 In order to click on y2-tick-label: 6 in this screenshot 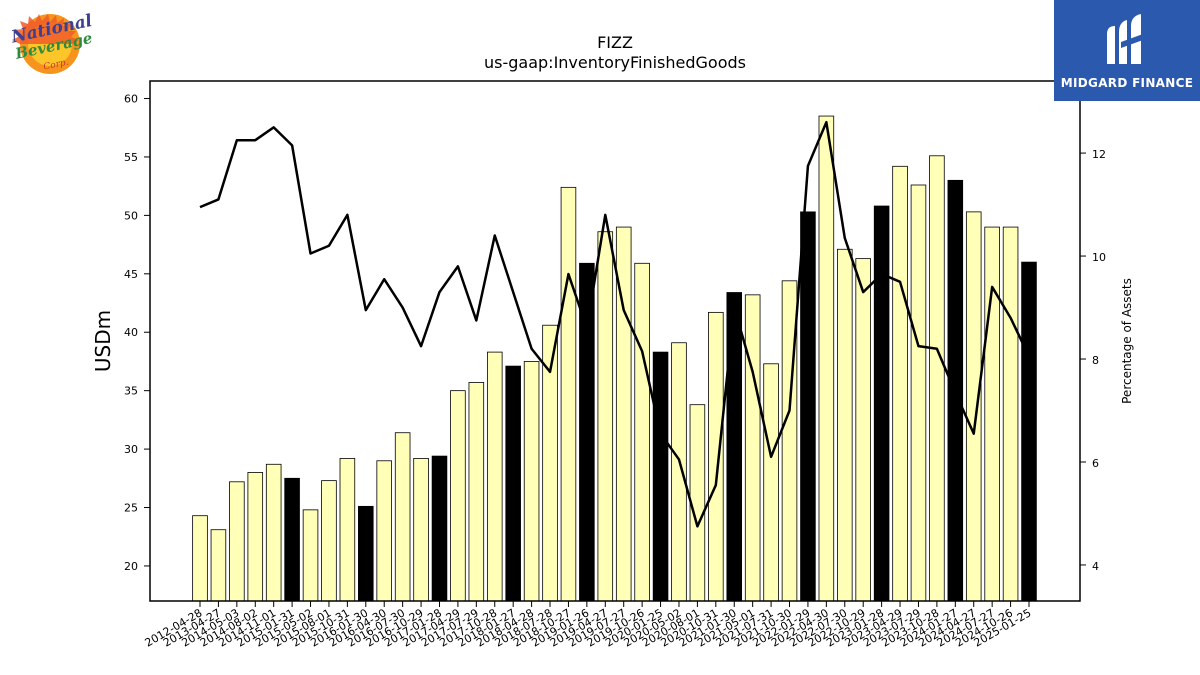, I will do `click(1095, 463)`.